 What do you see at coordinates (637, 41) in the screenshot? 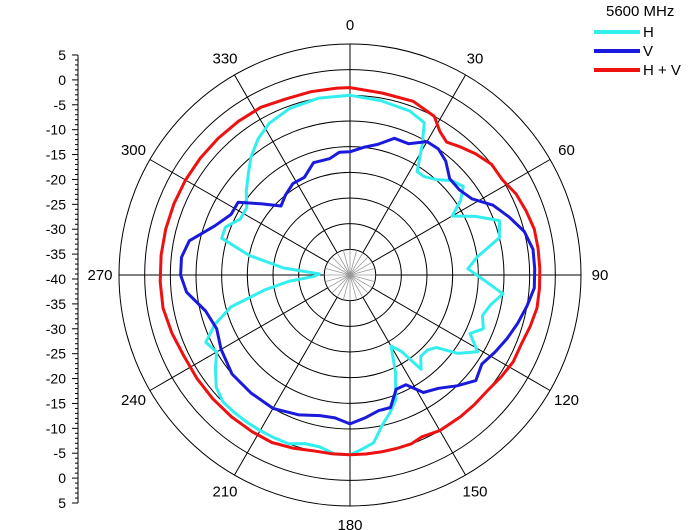
I see `legend: 5600 MHz HV H + V` at bounding box center [637, 41].